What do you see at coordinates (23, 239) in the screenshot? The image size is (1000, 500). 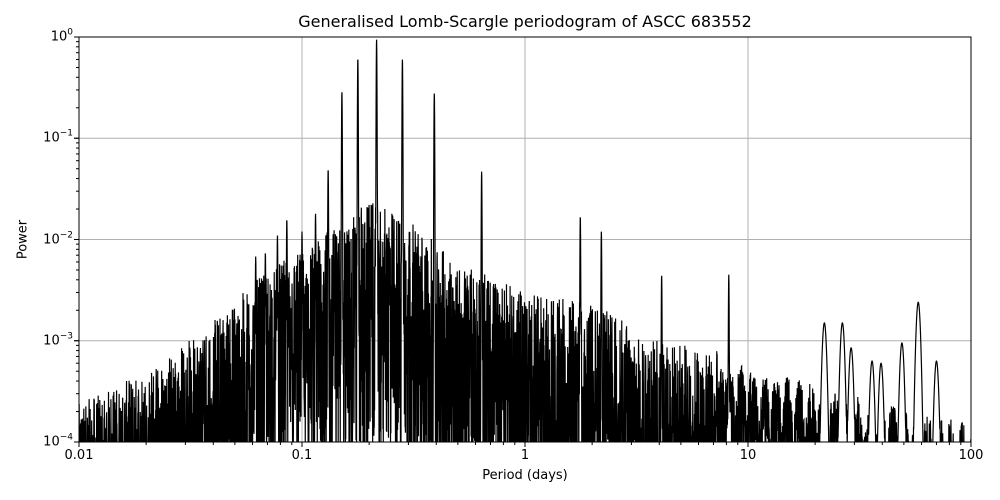 I see `y-axis-label: Power` at bounding box center [23, 239].